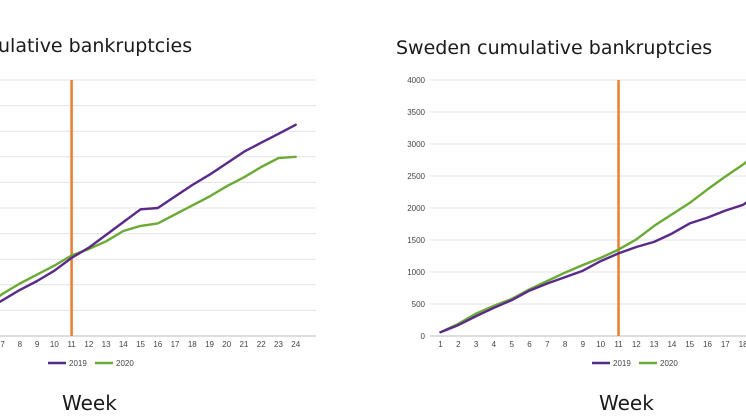 This screenshot has height=419, width=746. I want to click on x-tick-label: 24, so click(295, 344).